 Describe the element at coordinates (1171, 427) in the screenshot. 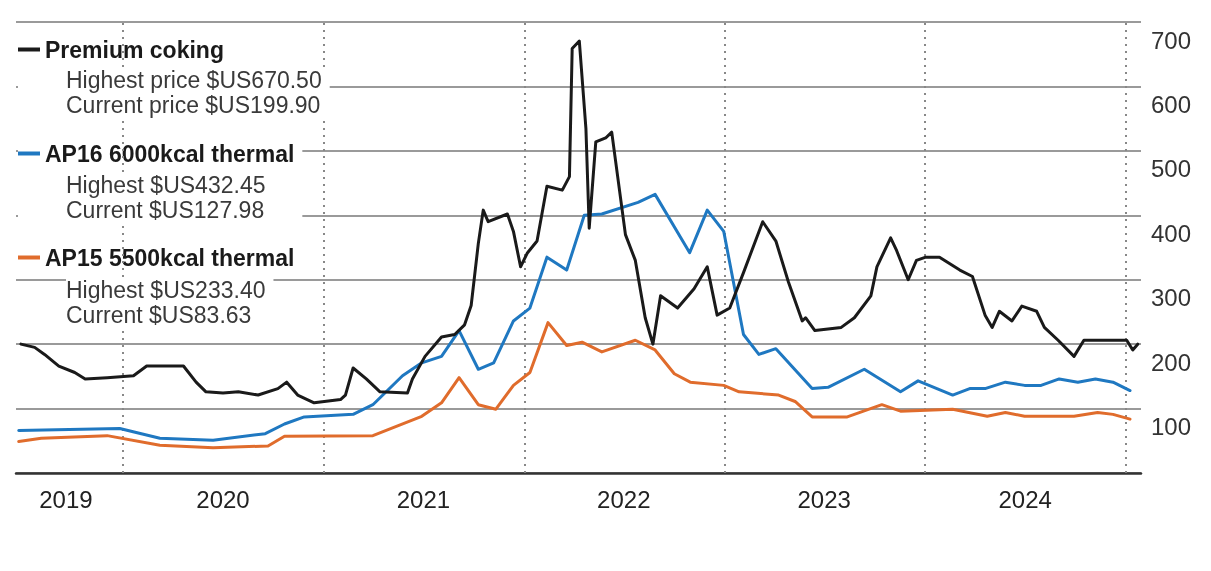

I see `y-tick-label: 100` at that location.